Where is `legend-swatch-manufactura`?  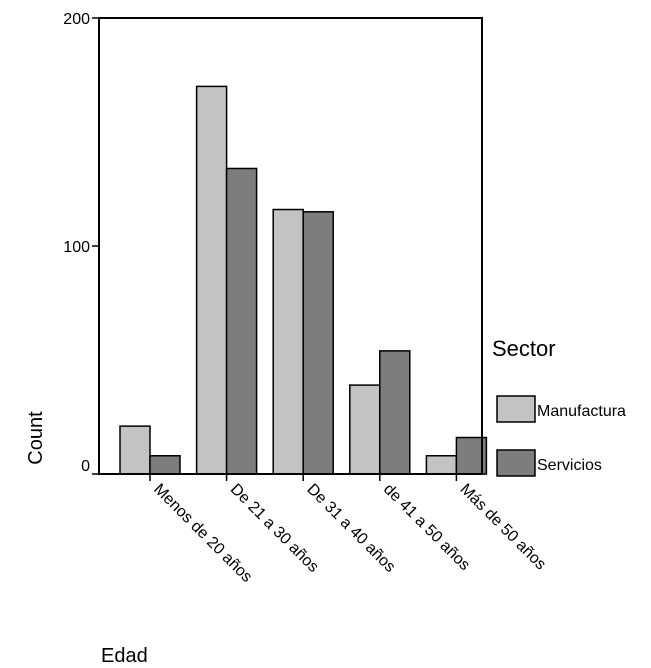 legend-swatch-manufactura is located at coordinates (516, 409).